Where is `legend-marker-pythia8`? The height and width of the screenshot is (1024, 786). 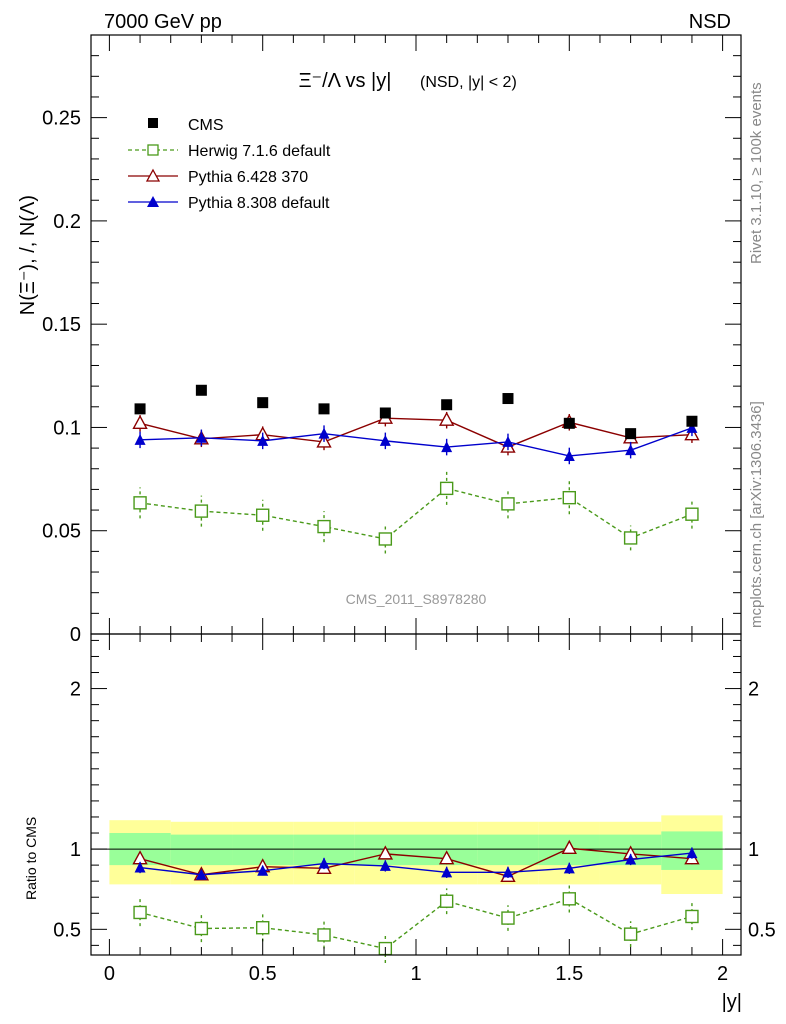
legend-marker-pythia8 is located at coordinates (153, 201).